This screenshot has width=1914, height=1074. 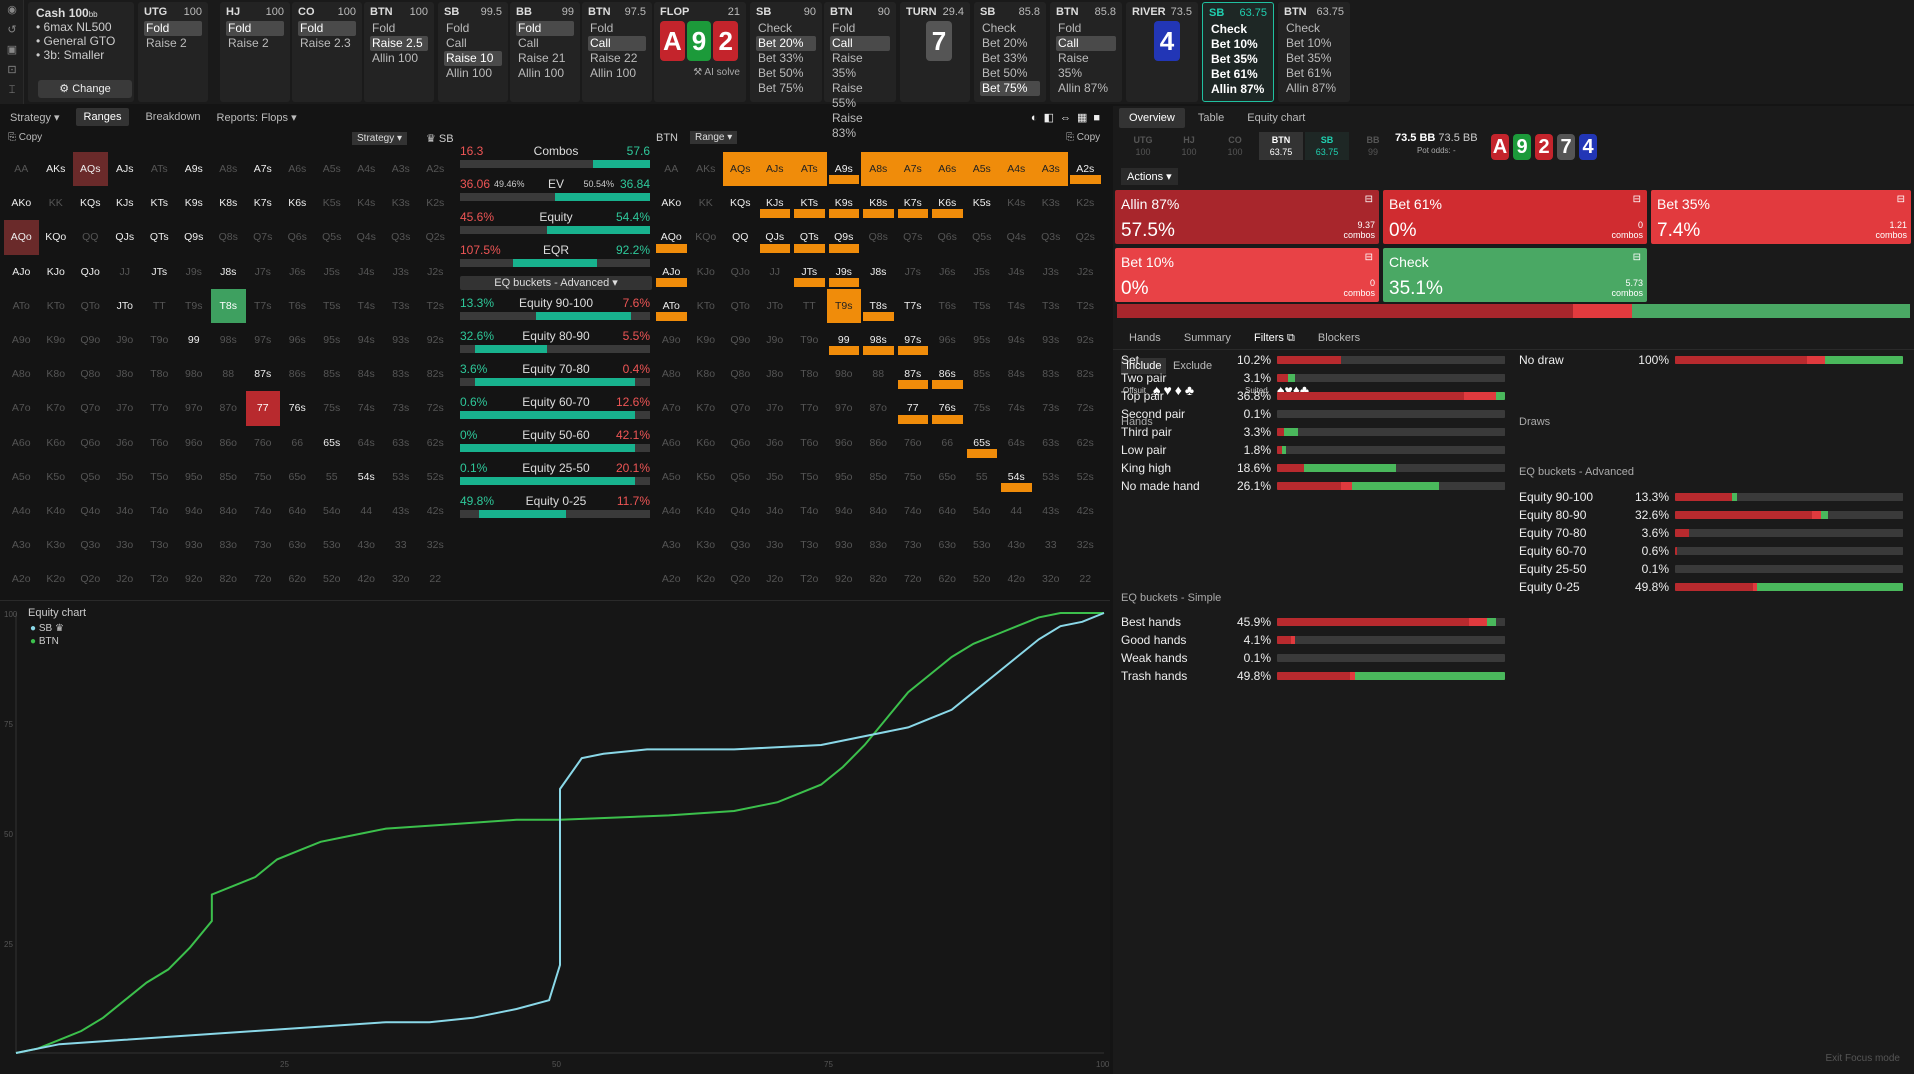 What do you see at coordinates (263, 237) in the screenshot?
I see `hand-cell: Q7s` at bounding box center [263, 237].